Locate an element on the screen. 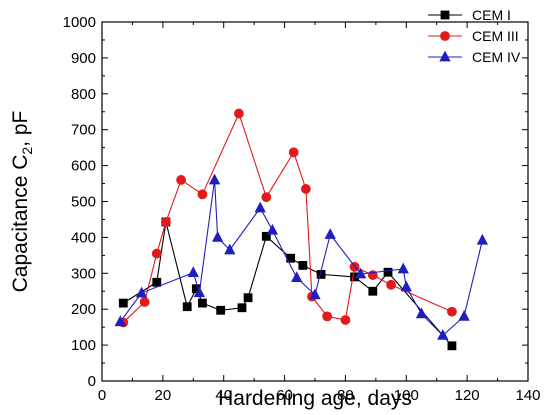 The image size is (550, 415). y-tick-label: 600 is located at coordinates (83, 166).